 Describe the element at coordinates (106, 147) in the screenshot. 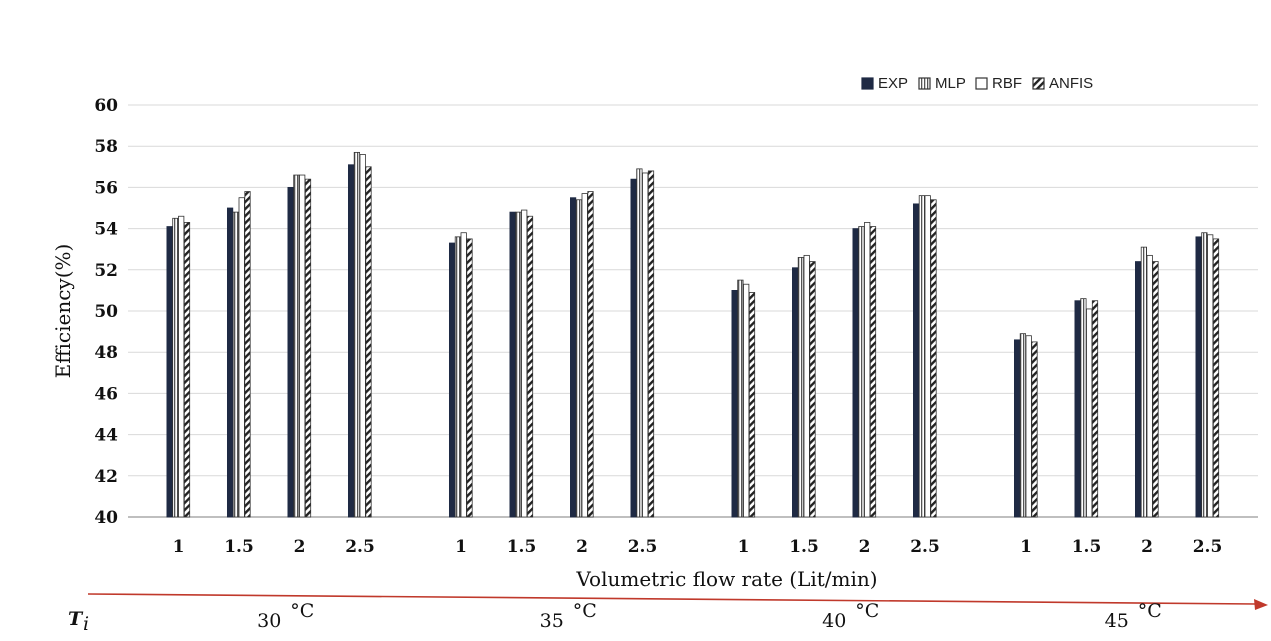

I see `y-tick-label: 58` at that location.